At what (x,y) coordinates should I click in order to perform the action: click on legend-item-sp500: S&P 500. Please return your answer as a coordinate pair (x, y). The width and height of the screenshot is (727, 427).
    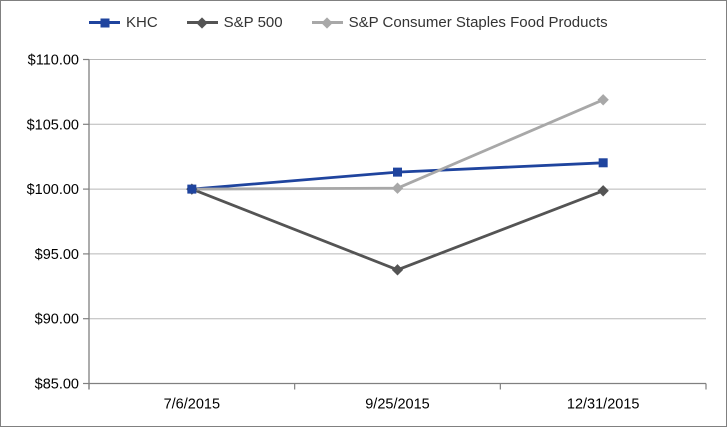
    Looking at the image, I should click on (234, 22).